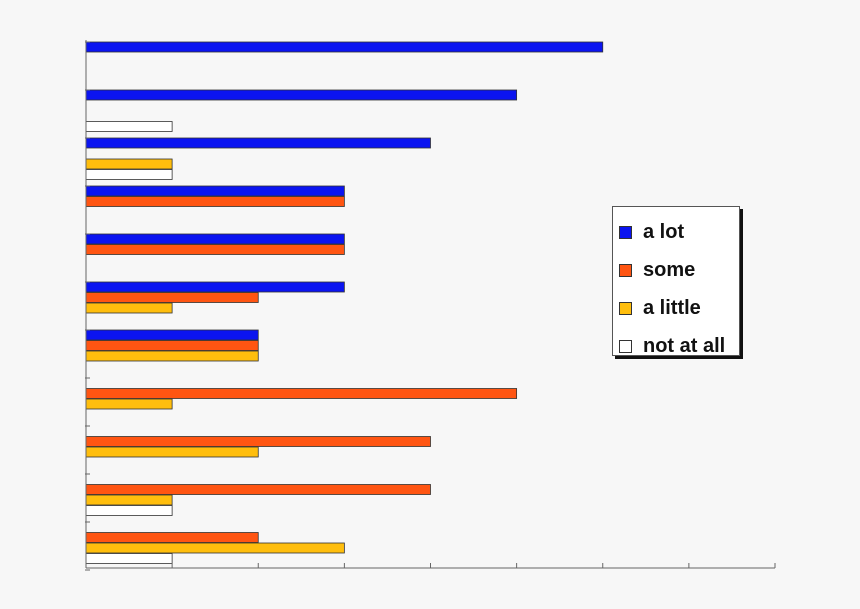 The height and width of the screenshot is (609, 860). I want to click on legend-item-not-at-all: not at all, so click(679, 346).